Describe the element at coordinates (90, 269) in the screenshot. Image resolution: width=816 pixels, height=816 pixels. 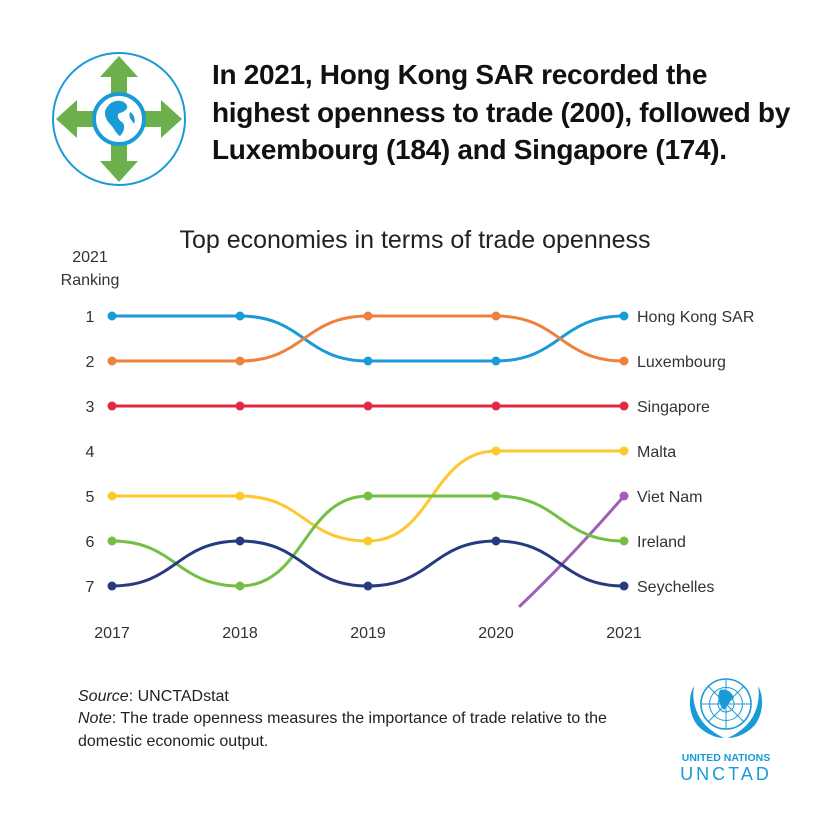
I see `rank-header: 2021 Ranking` at that location.